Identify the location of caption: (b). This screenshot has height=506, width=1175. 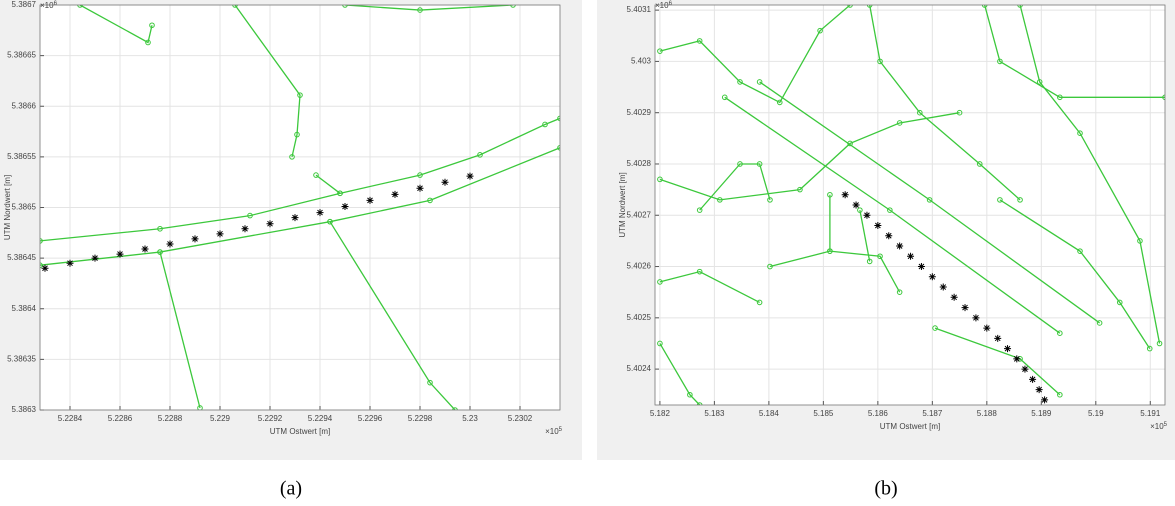
(885, 489).